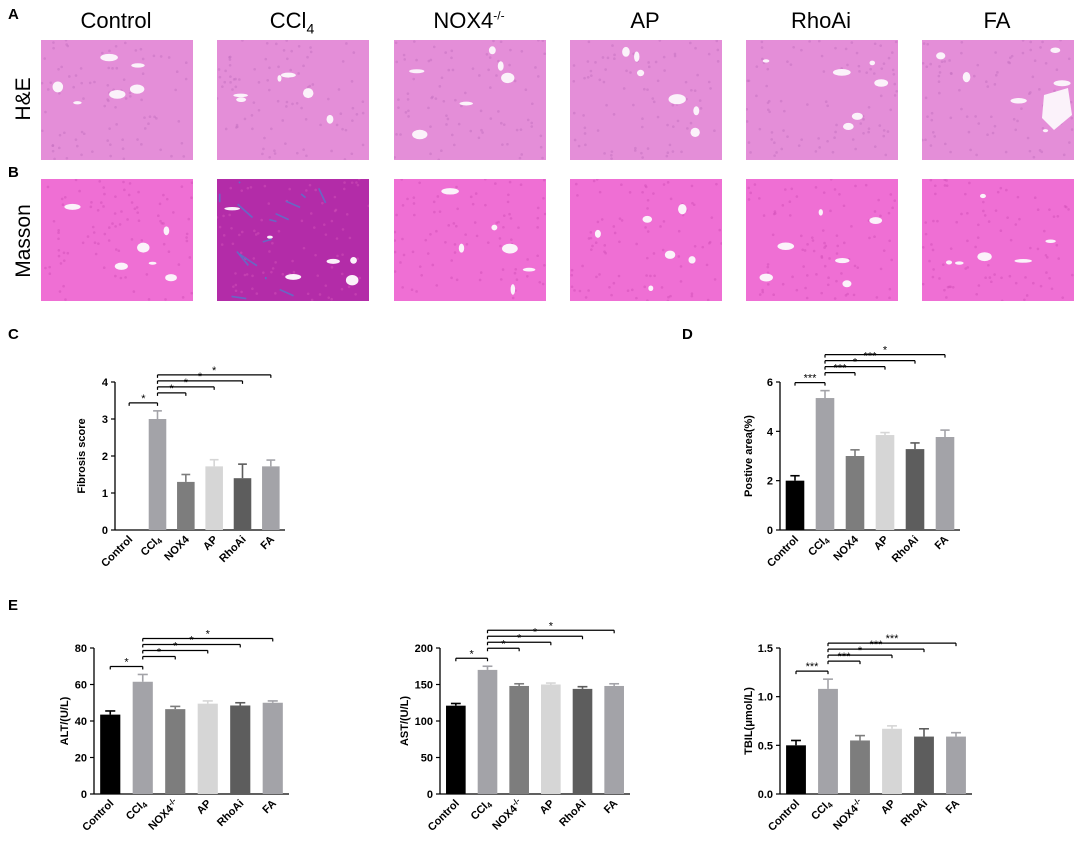 This screenshot has height=841, width=1084. Describe the element at coordinates (13, 605) in the screenshot. I see `panel-letter-e: E` at that location.